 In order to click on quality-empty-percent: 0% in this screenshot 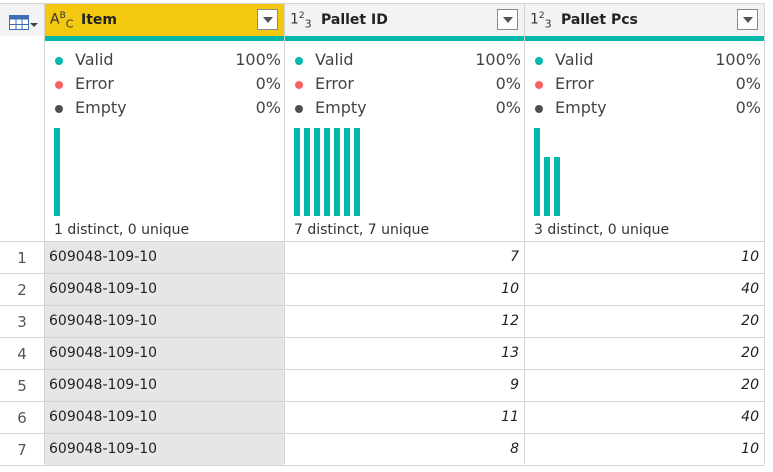, I will do `click(508, 107)`.